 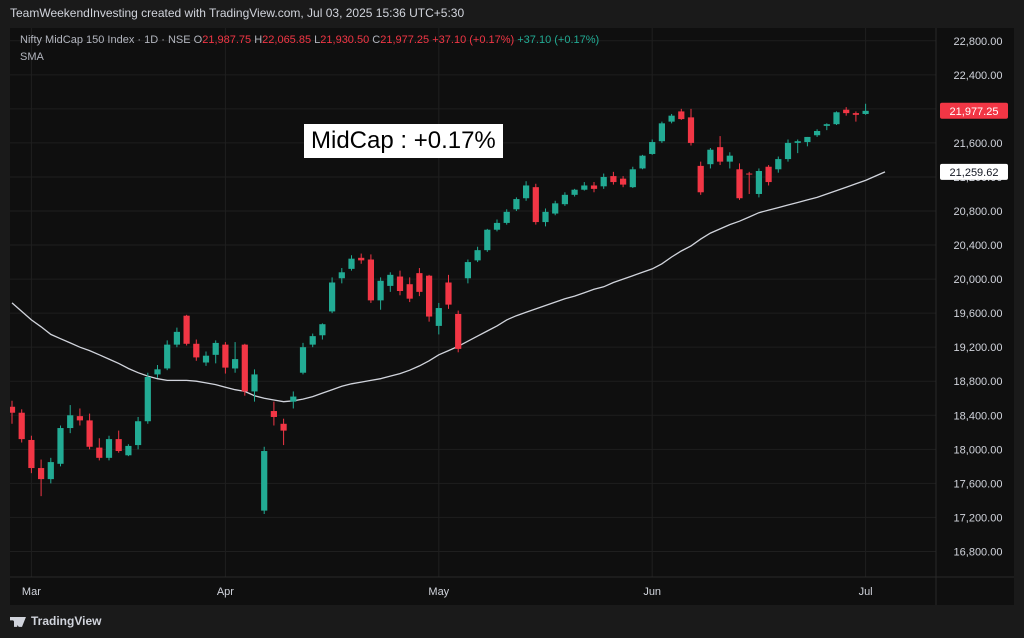 What do you see at coordinates (198, 40) in the screenshot?
I see `open-label: O` at bounding box center [198, 40].